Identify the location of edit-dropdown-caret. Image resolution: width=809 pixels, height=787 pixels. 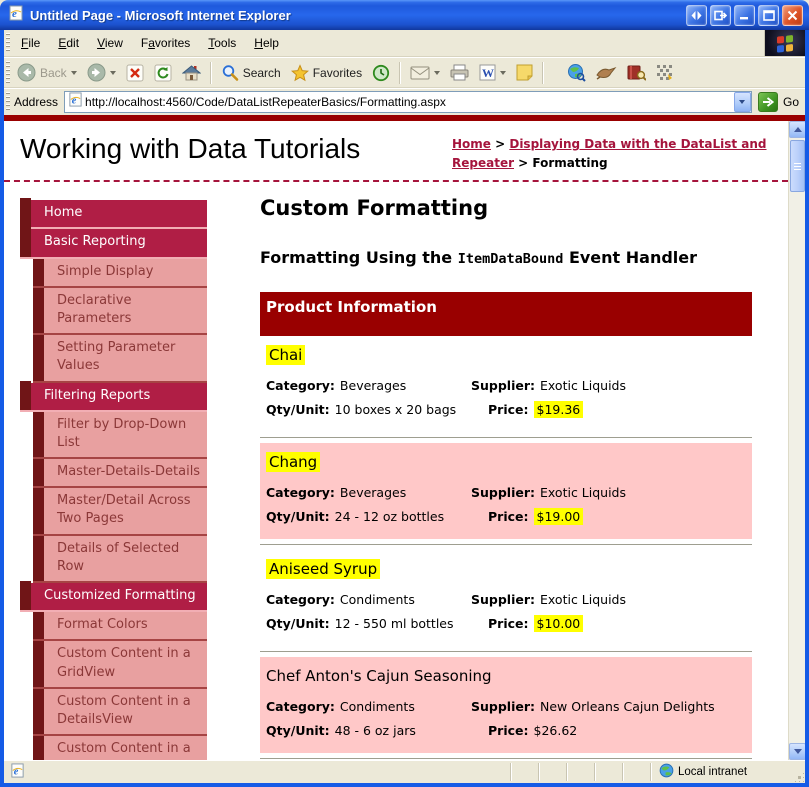
(503, 72).